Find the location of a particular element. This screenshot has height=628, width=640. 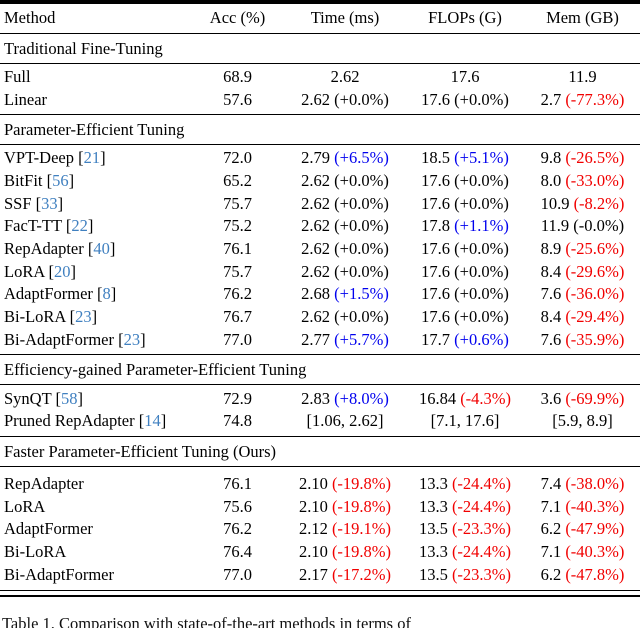

time-cell: 2.17 (-17.2%) is located at coordinates (345, 574).